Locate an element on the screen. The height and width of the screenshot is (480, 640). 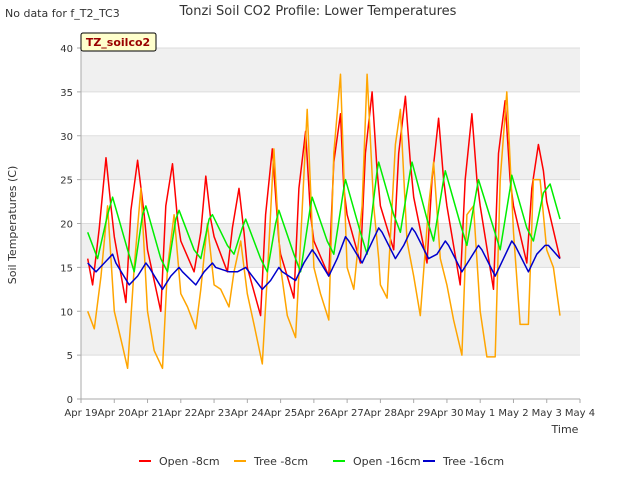
y-tick-label: 10 is located at coordinates (66, 312).